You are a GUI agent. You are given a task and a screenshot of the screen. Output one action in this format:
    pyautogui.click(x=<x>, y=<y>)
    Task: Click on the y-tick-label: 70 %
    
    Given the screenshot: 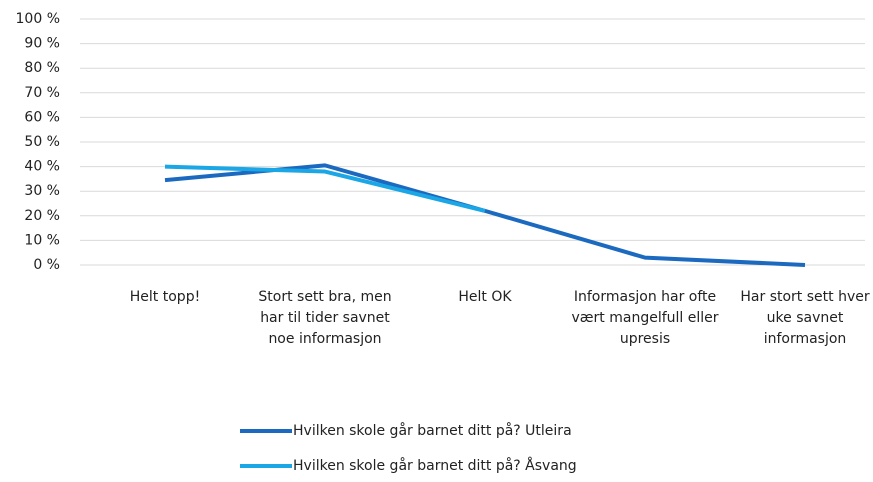 What is the action you would take?
    pyautogui.click(x=42, y=93)
    